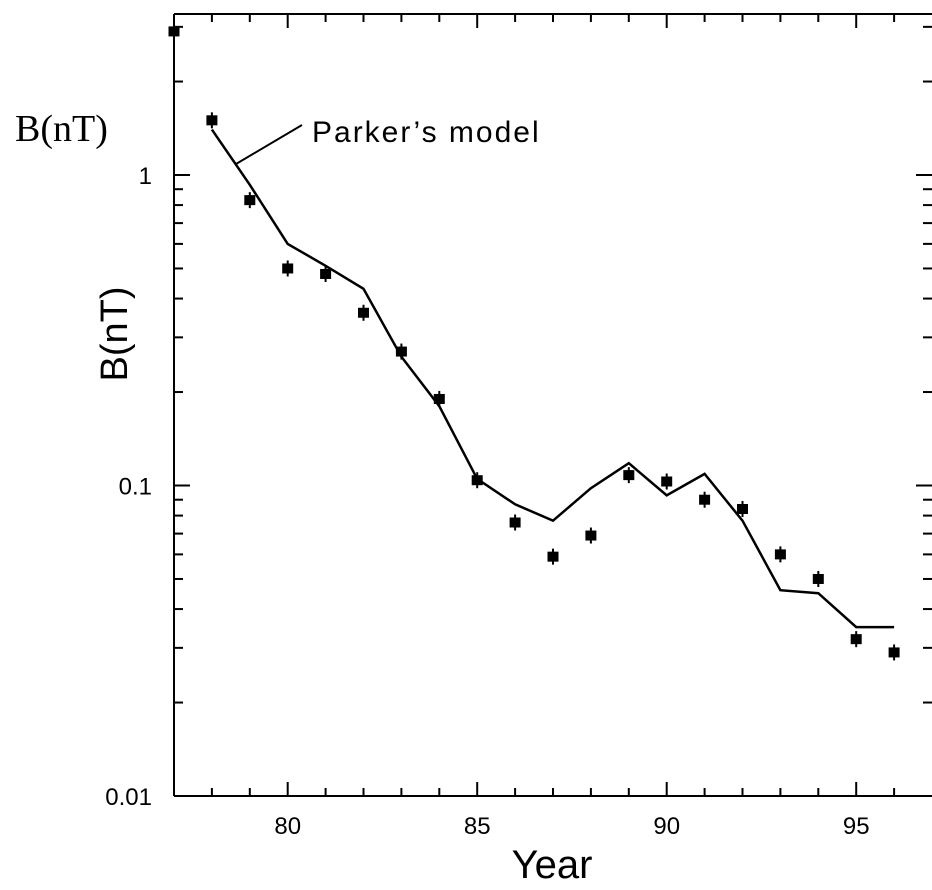 This screenshot has width=932, height=890. I want to click on x-tick-label: 90, so click(666, 826).